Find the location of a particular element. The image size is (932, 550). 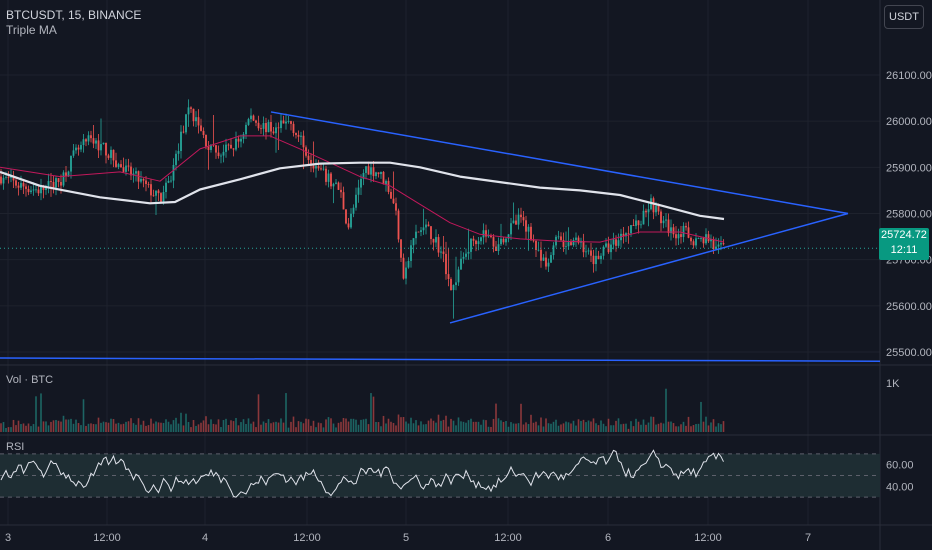

symbol-label: BTCUSDT, 15, BINANCE is located at coordinates (74, 15).